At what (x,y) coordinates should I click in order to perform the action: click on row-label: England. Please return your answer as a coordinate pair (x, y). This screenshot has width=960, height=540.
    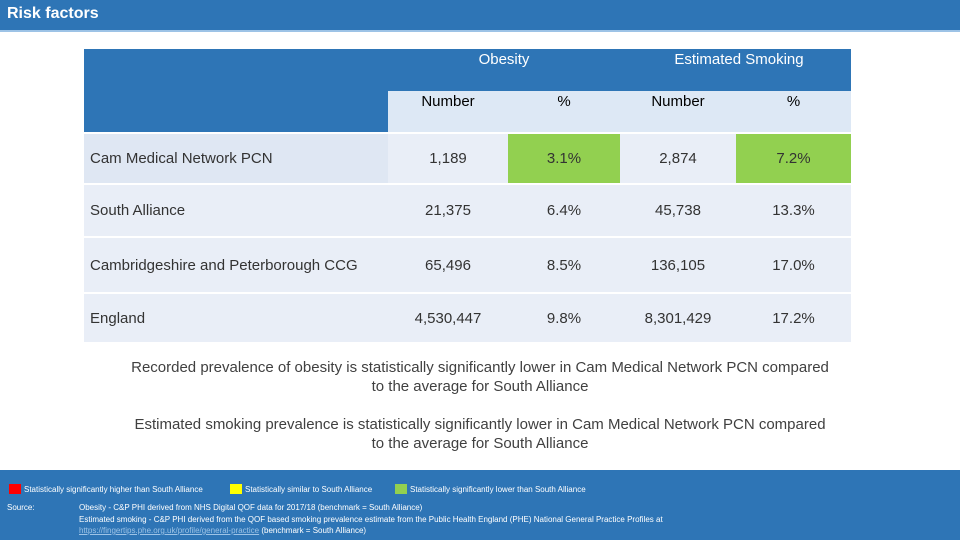
    Looking at the image, I should click on (118, 318).